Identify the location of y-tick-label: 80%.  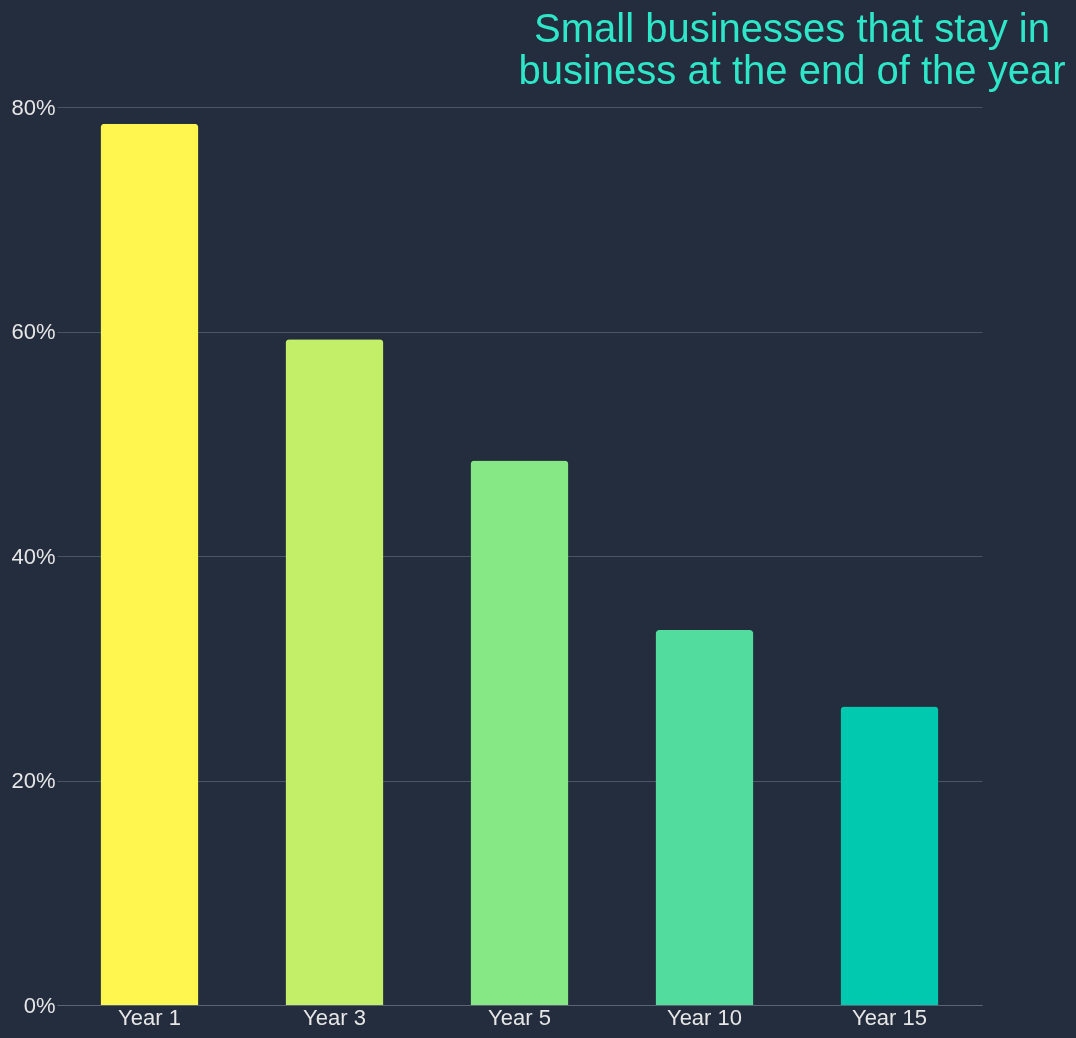
(33, 107).